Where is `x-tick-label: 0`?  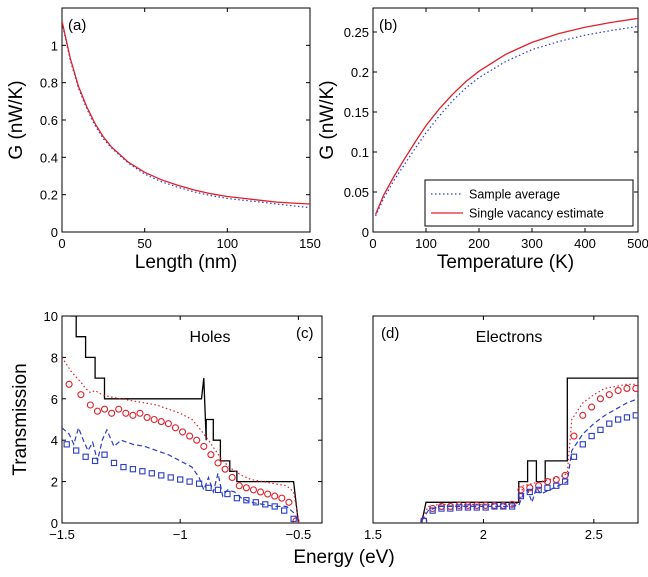
x-tick-label: 0 is located at coordinates (61, 243).